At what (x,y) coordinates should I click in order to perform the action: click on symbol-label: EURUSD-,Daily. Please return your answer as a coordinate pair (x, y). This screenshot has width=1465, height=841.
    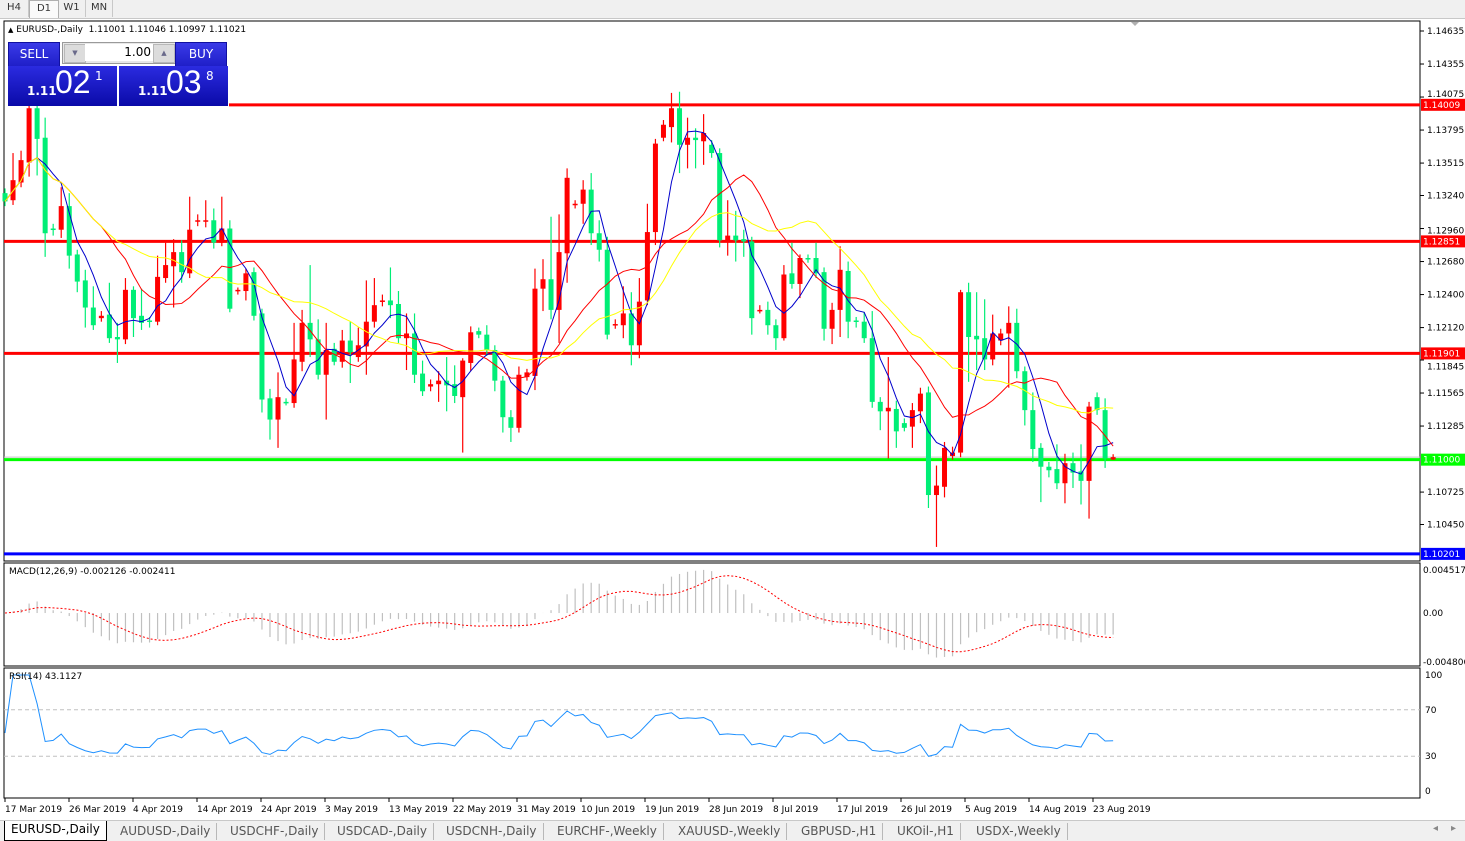
    Looking at the image, I should click on (49, 30).